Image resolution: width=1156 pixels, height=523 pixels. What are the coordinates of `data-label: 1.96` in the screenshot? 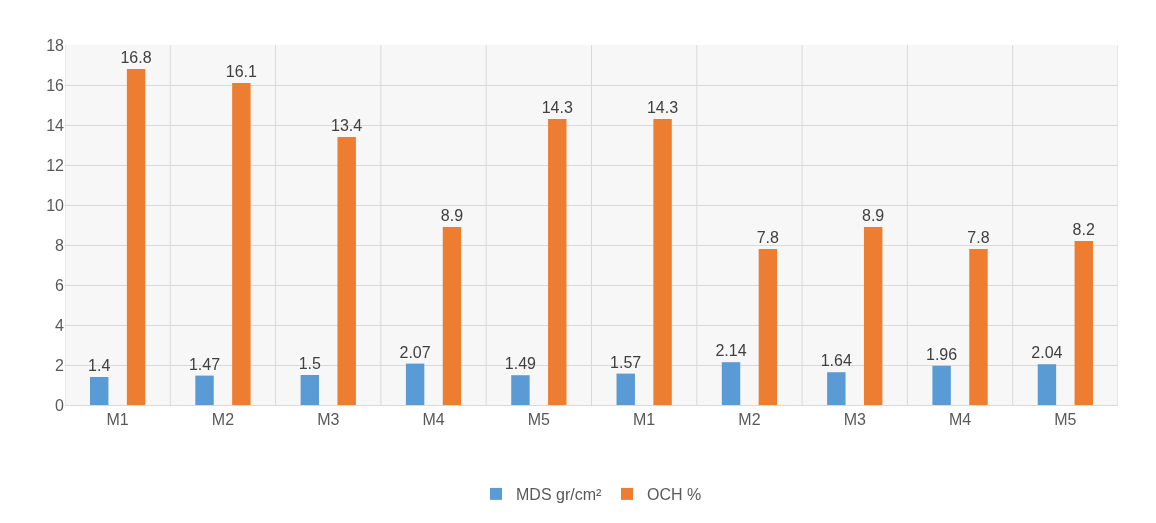 It's located at (942, 354).